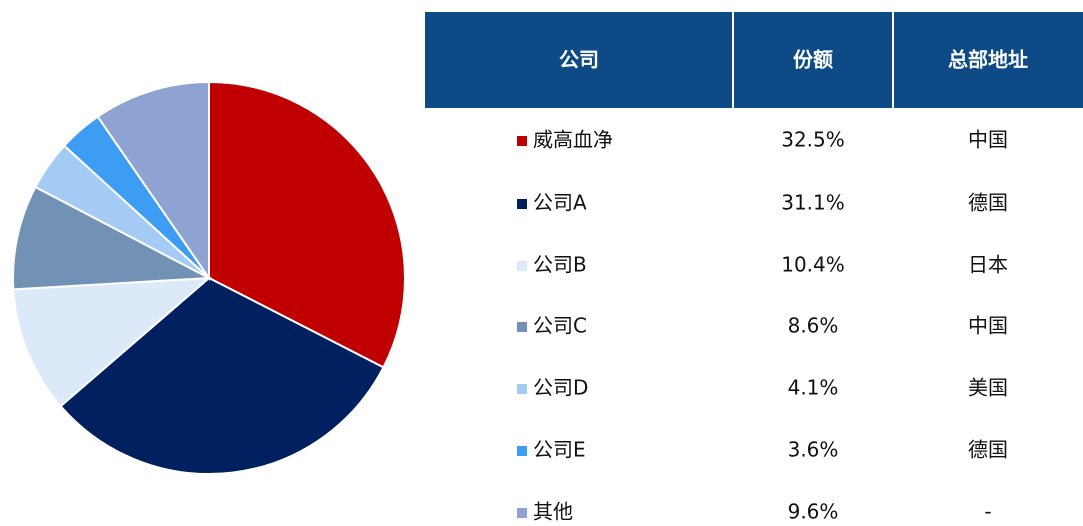 The width and height of the screenshot is (1083, 526). Describe the element at coordinates (553, 512) in the screenshot. I see `company-name: 其他` at that location.